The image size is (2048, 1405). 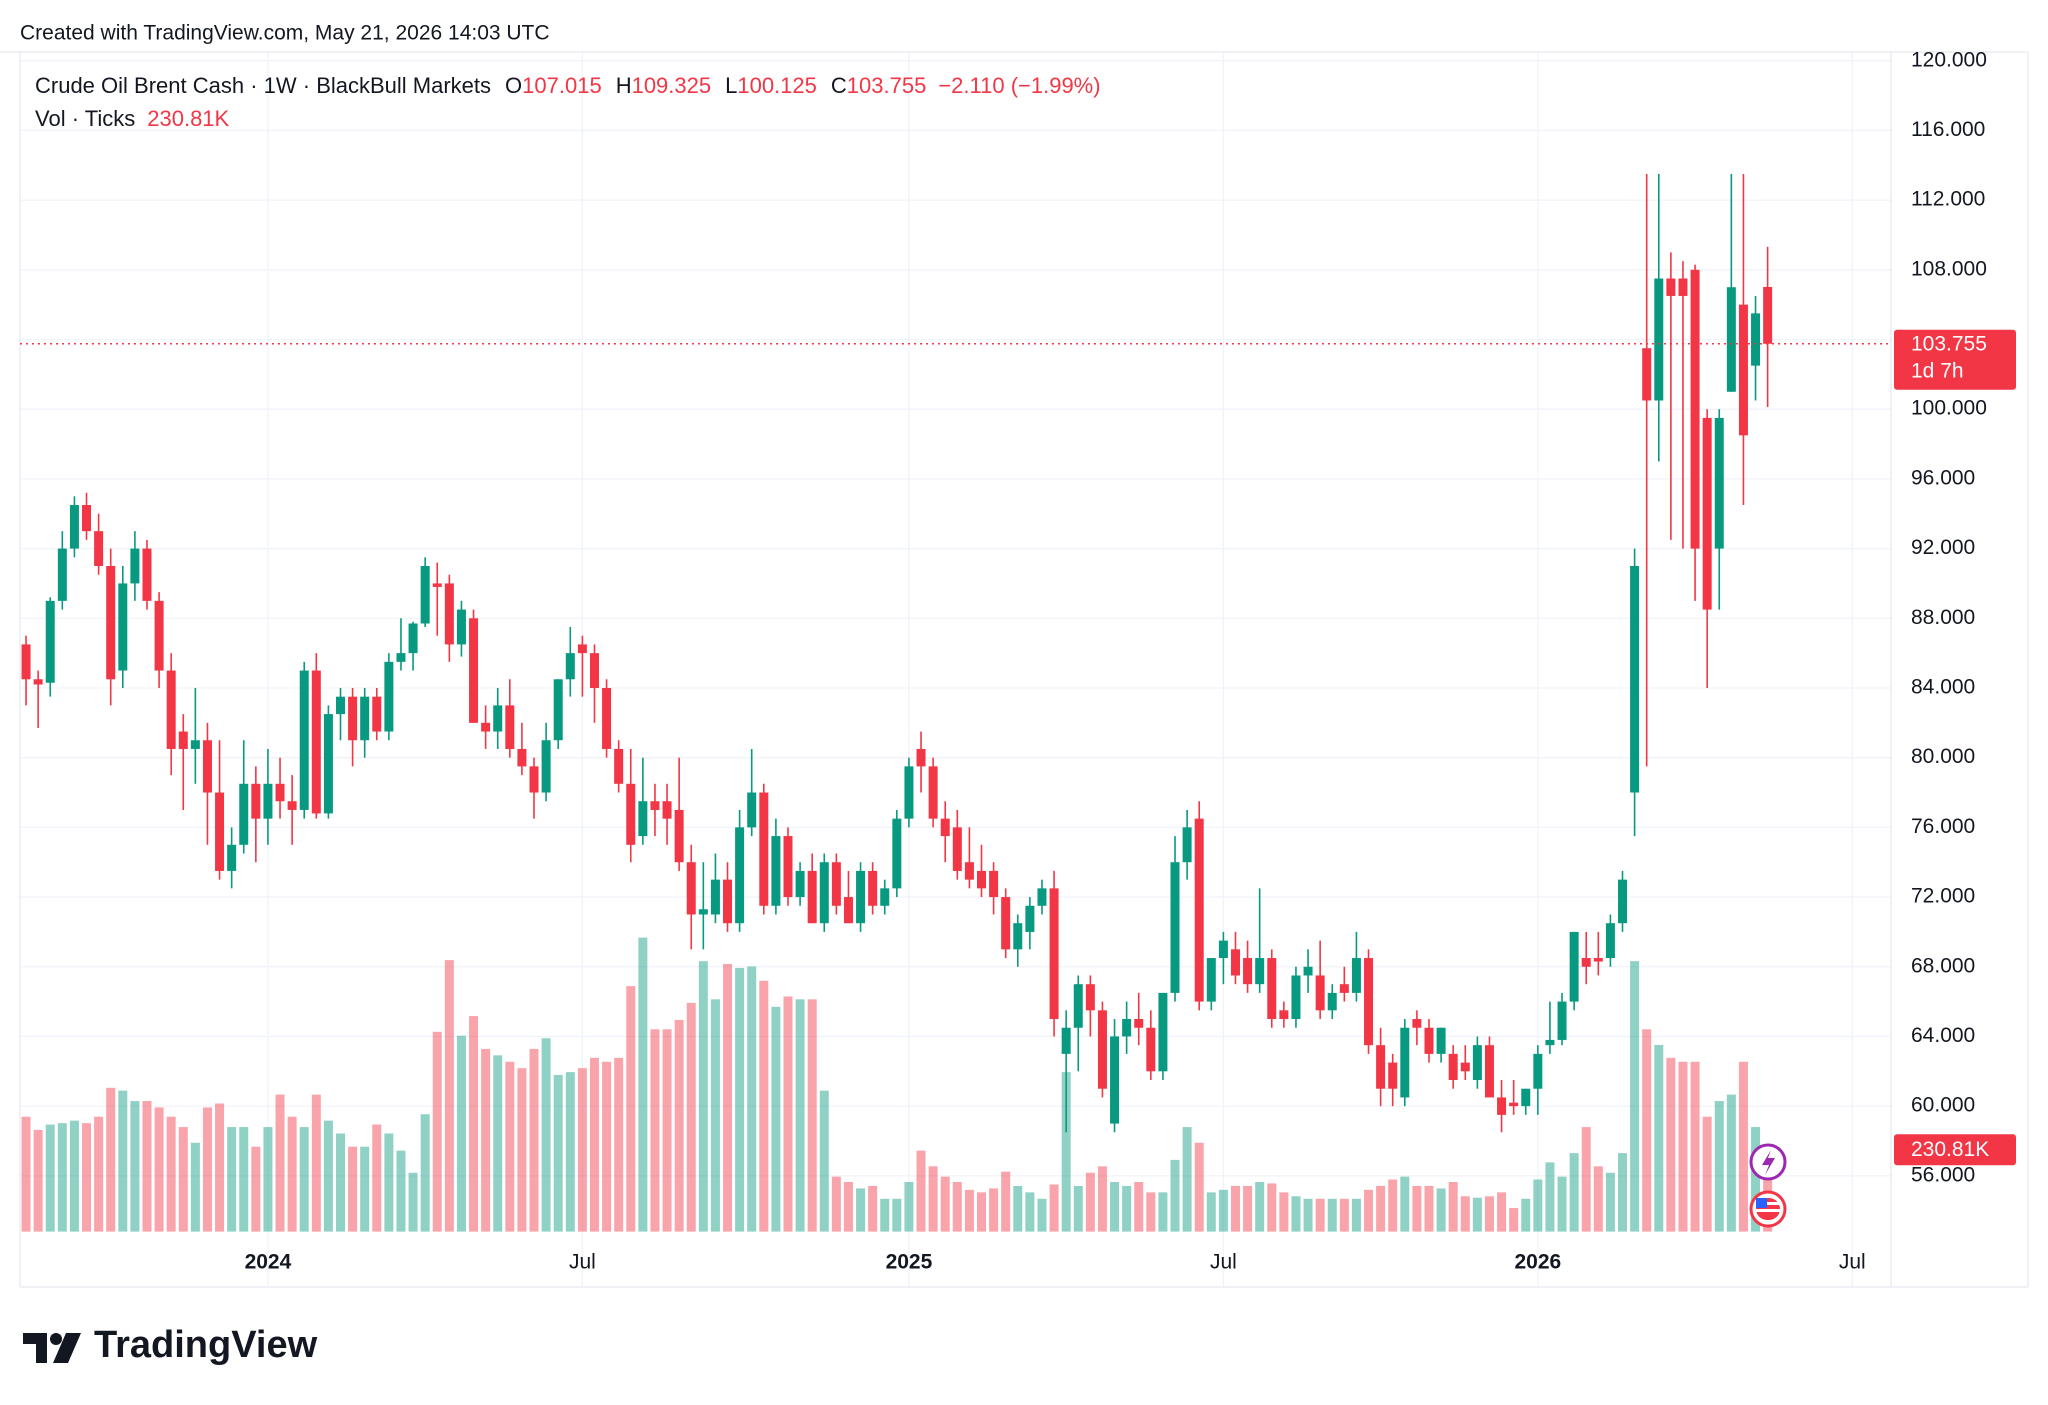 What do you see at coordinates (206, 1345) in the screenshot?
I see `brand: TradingView` at bounding box center [206, 1345].